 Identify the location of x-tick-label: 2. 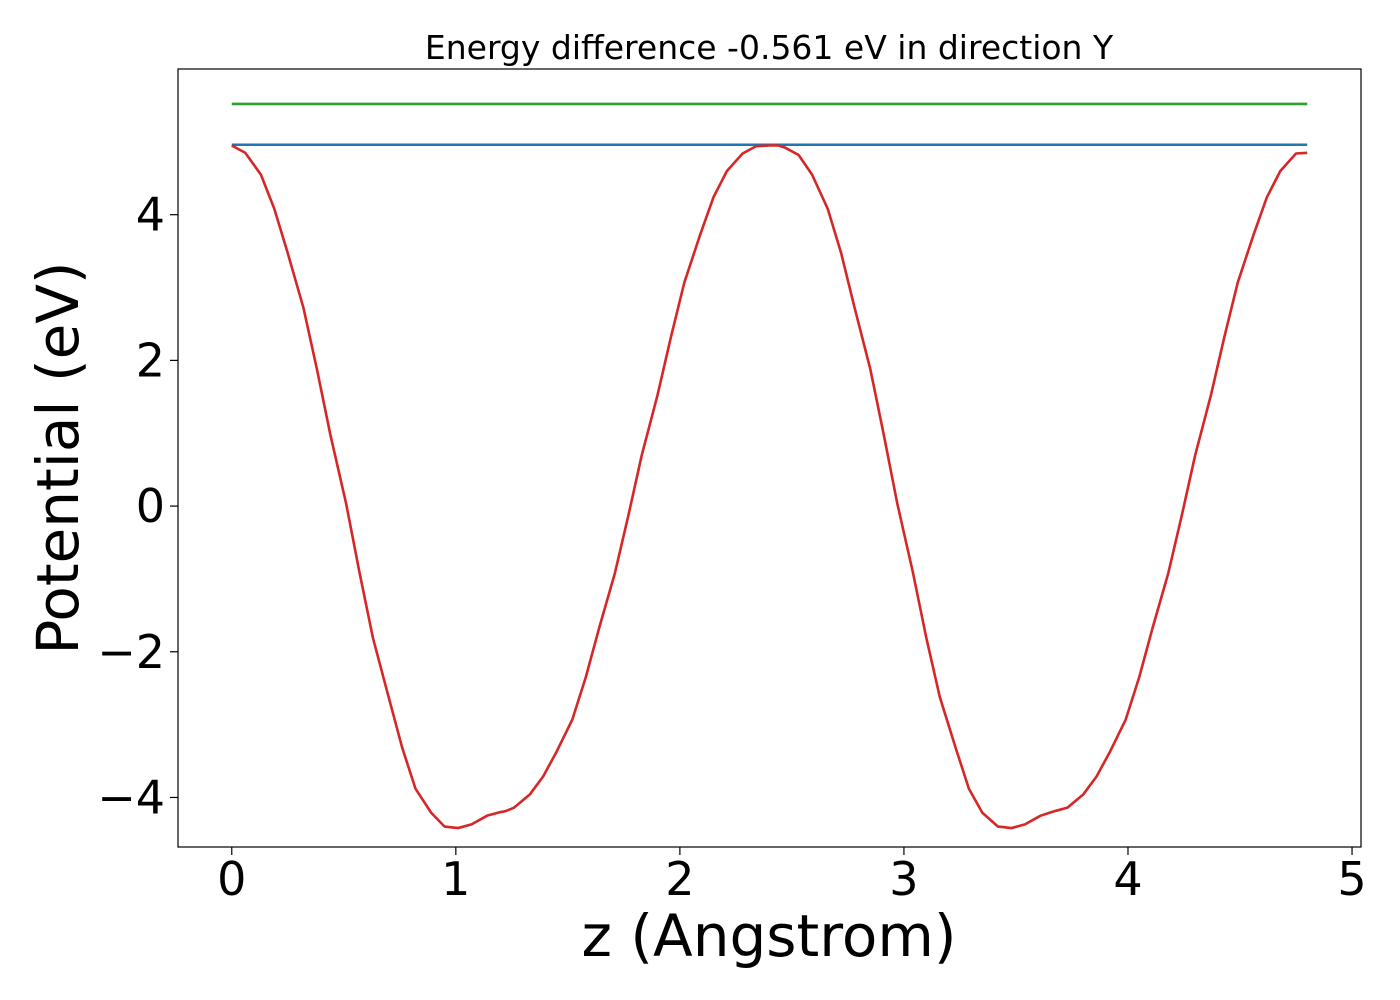
(679, 879).